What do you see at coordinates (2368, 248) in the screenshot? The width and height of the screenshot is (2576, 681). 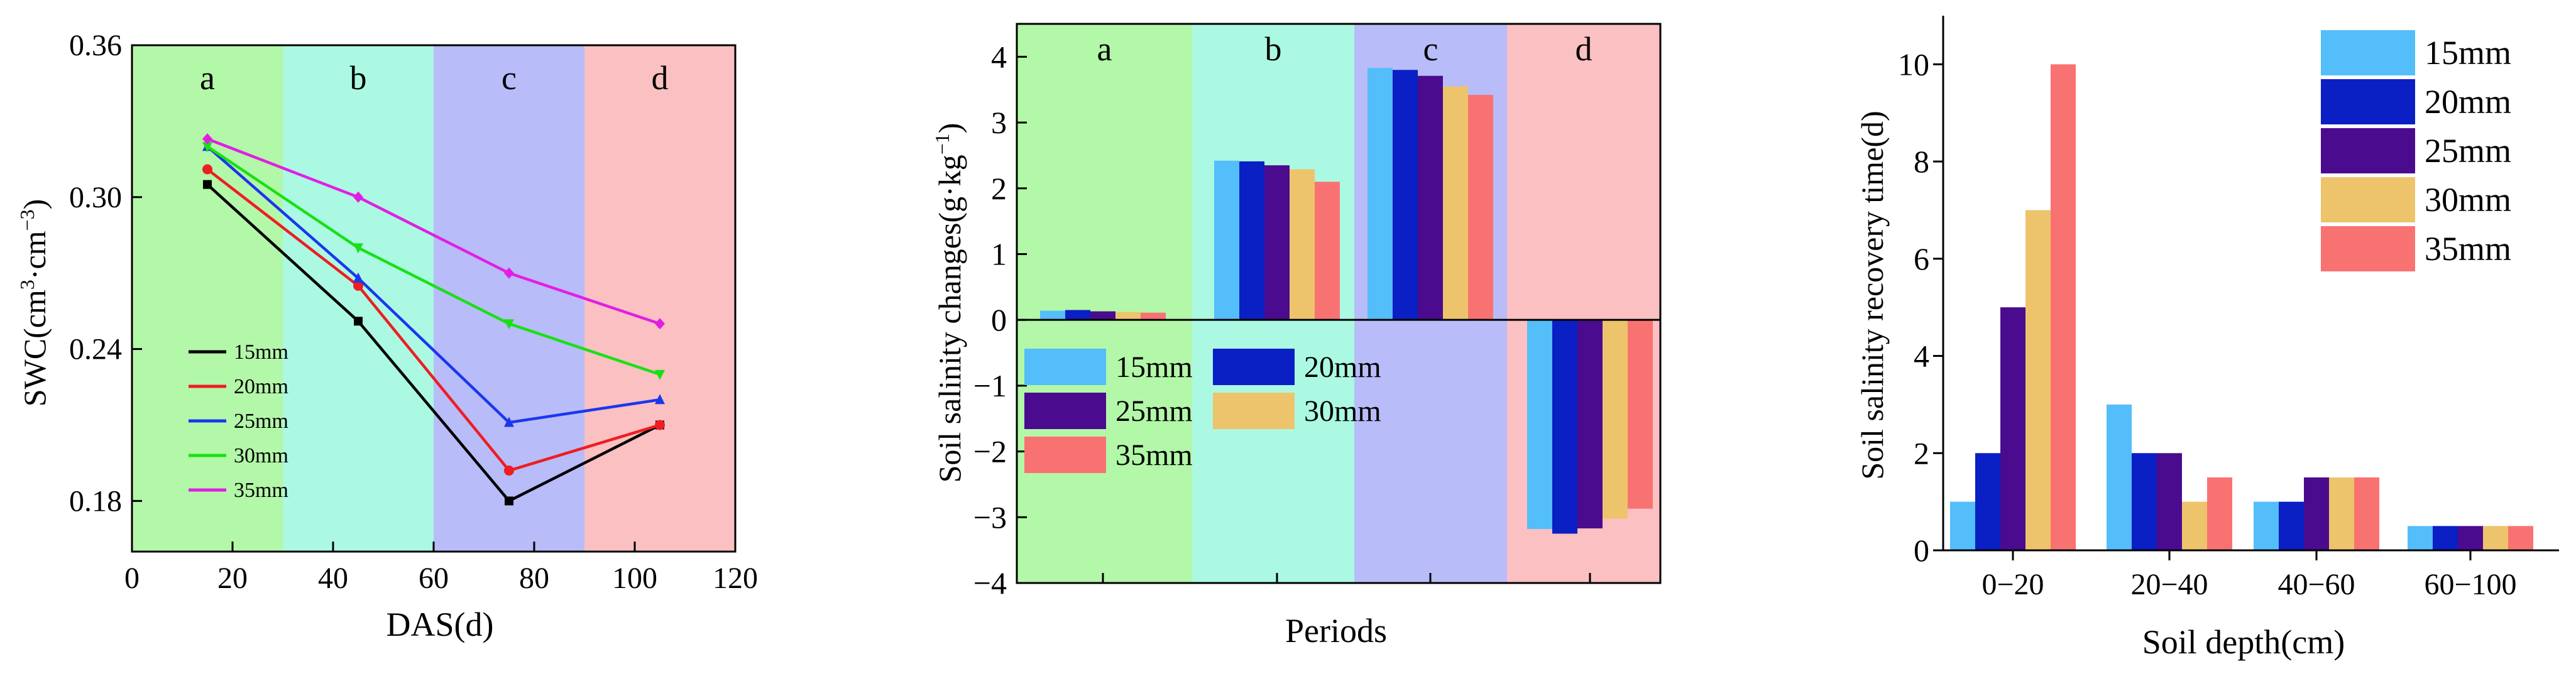 I see `p3-legend-swatch-35mm` at bounding box center [2368, 248].